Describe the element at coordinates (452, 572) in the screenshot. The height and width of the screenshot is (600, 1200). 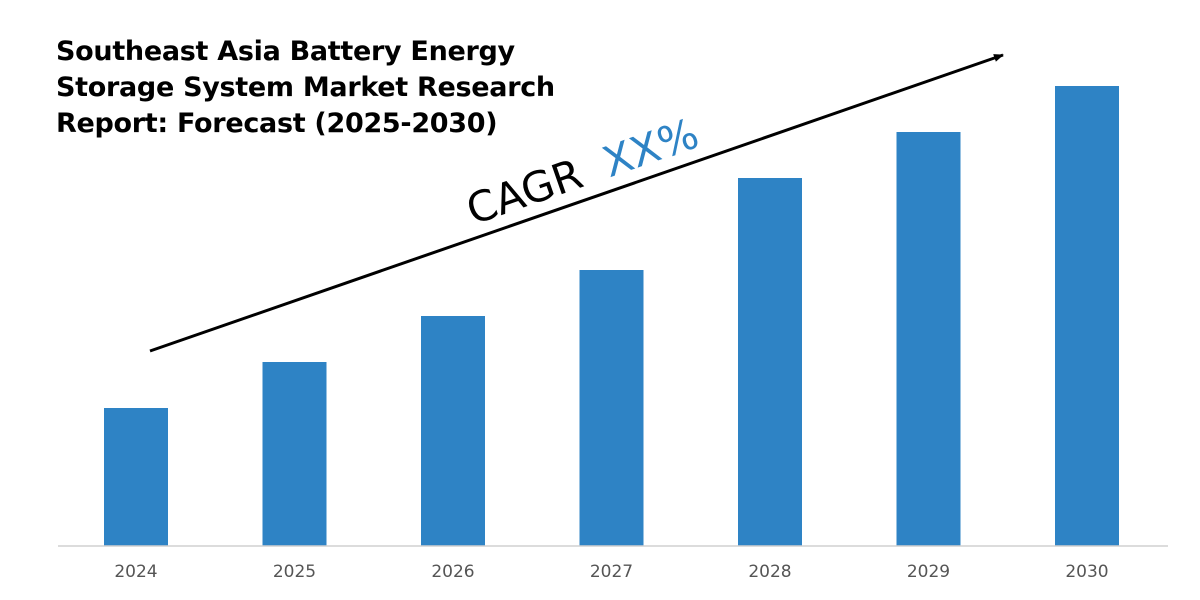
I see `x-tick-label-2026: 2026` at that location.